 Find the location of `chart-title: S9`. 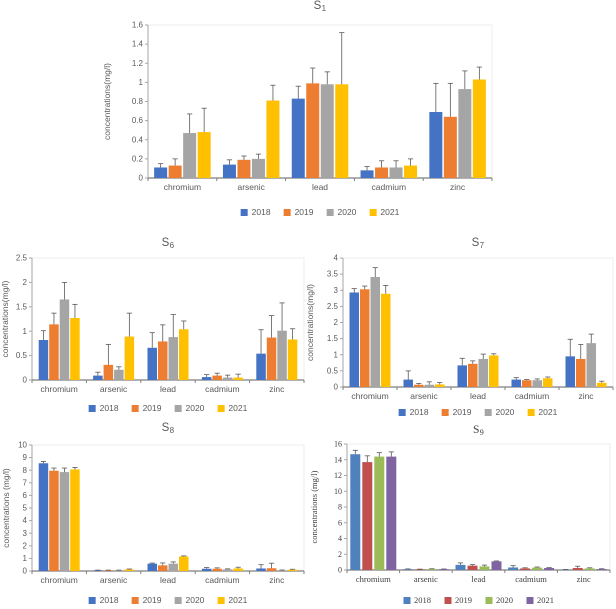

chart-title: S9 is located at coordinates (479, 430).